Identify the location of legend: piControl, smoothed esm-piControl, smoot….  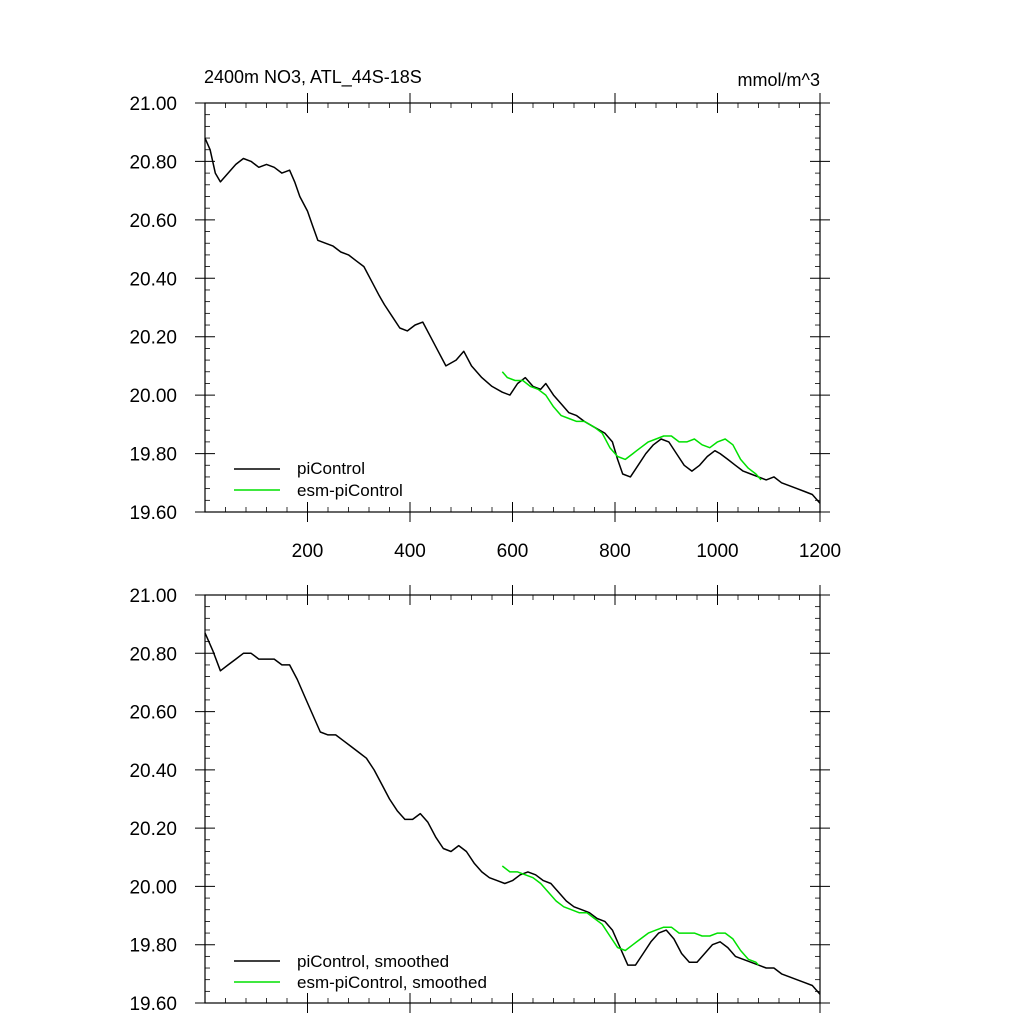
(360, 972).